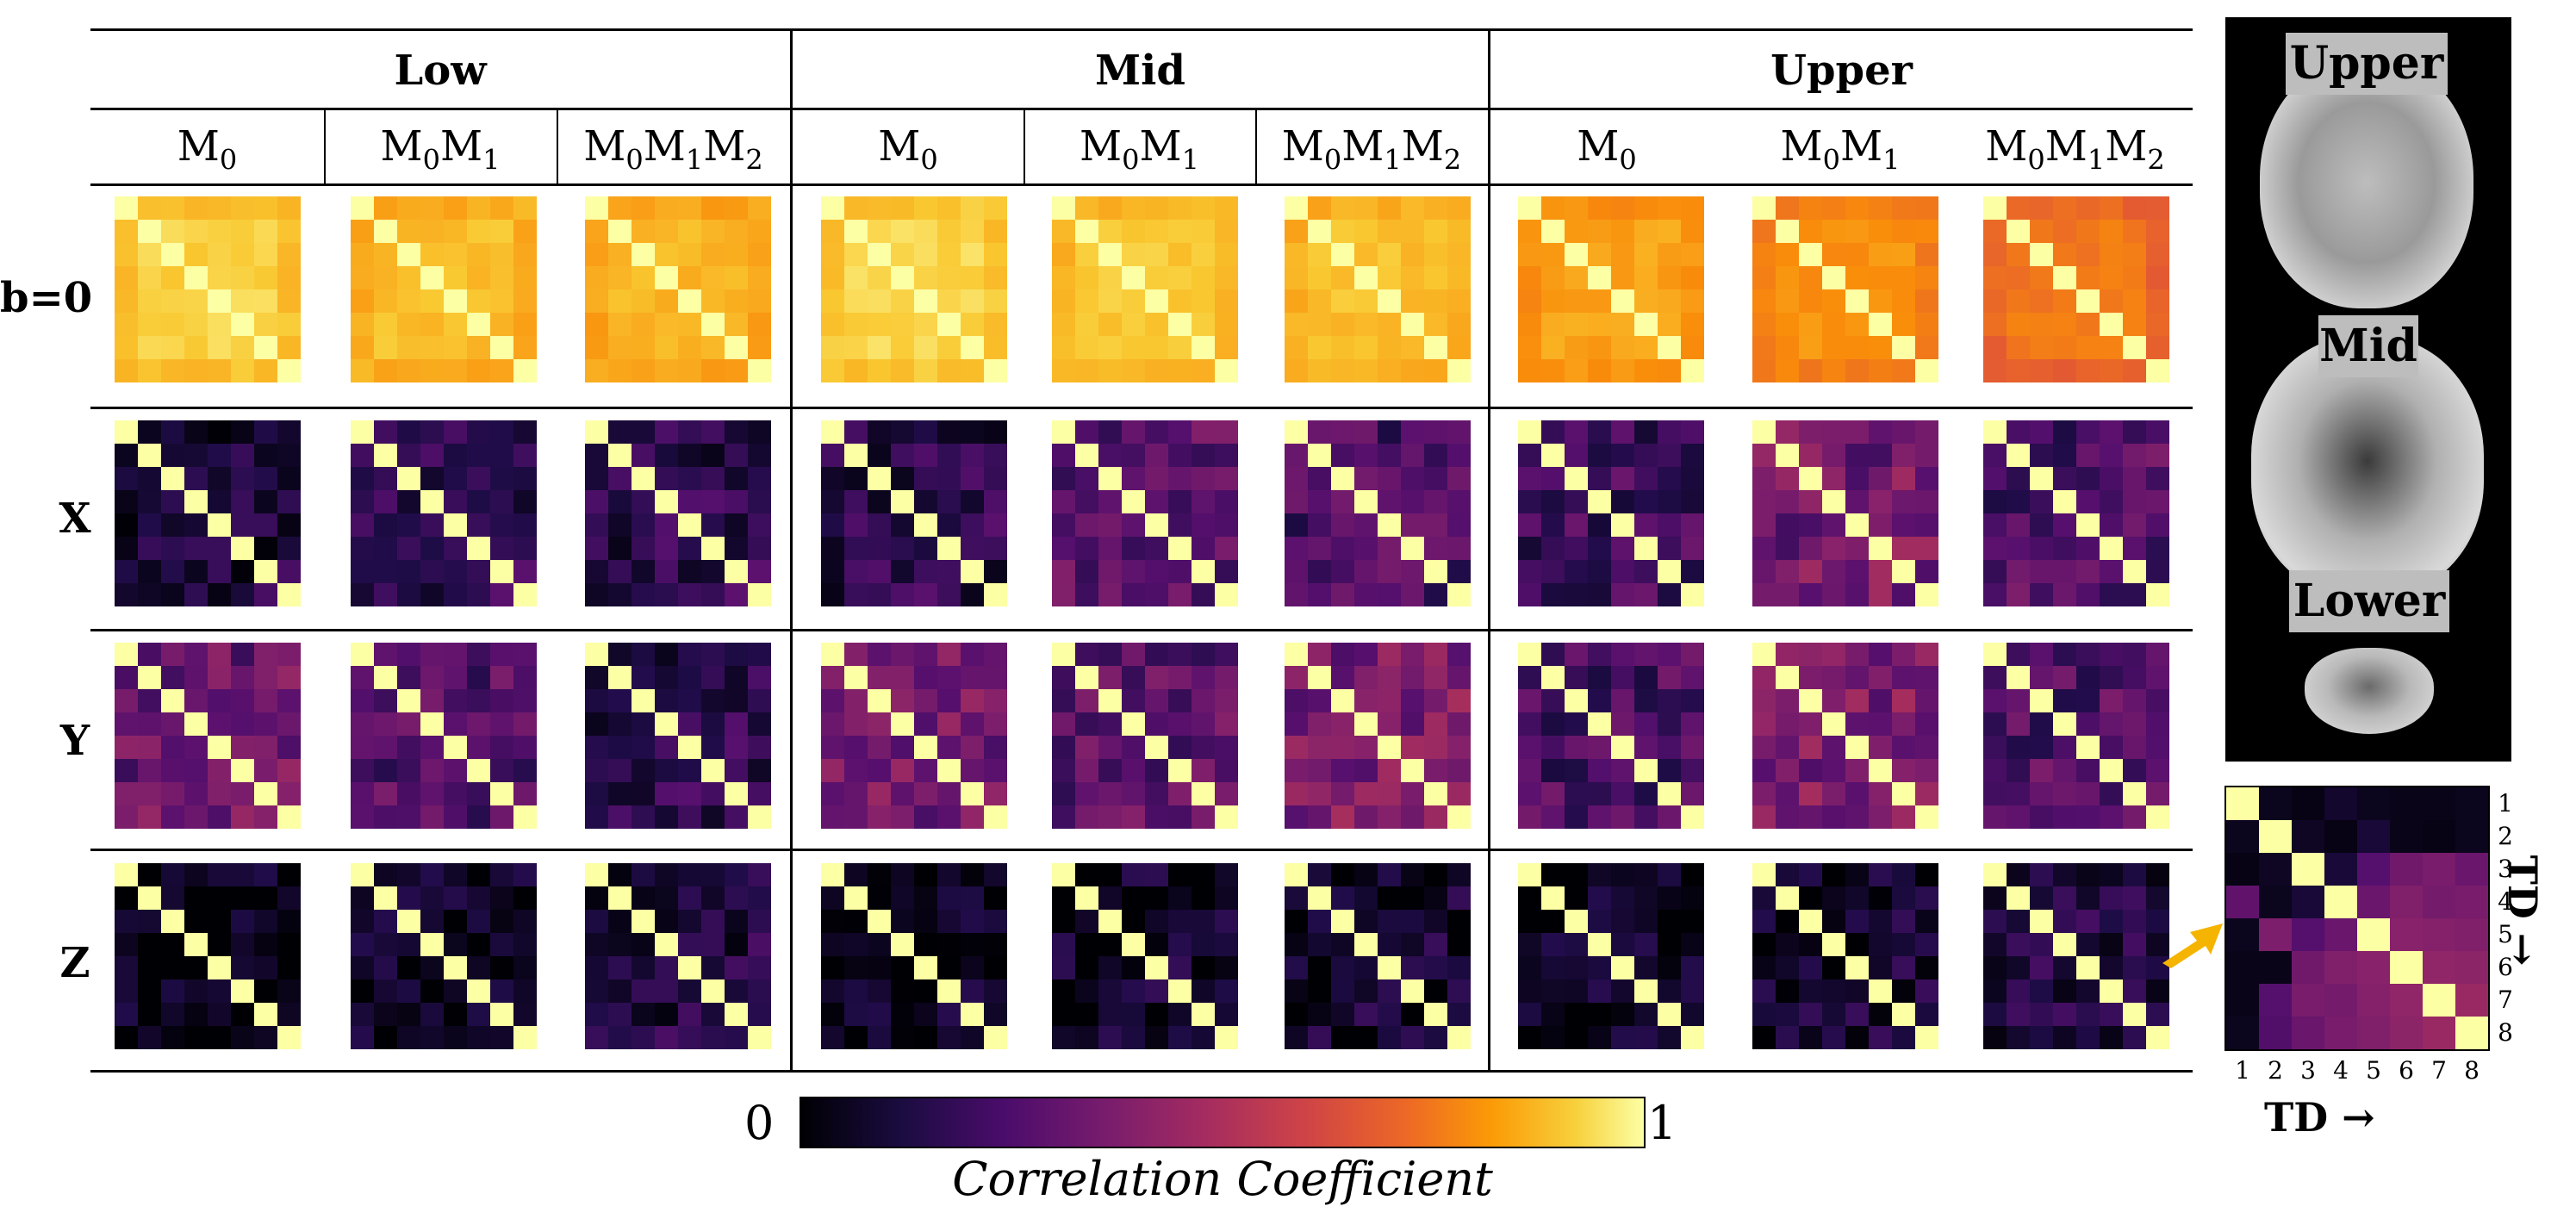 This screenshot has width=2576, height=1225. I want to click on inset-matrix-cell, so click(2407, 803).